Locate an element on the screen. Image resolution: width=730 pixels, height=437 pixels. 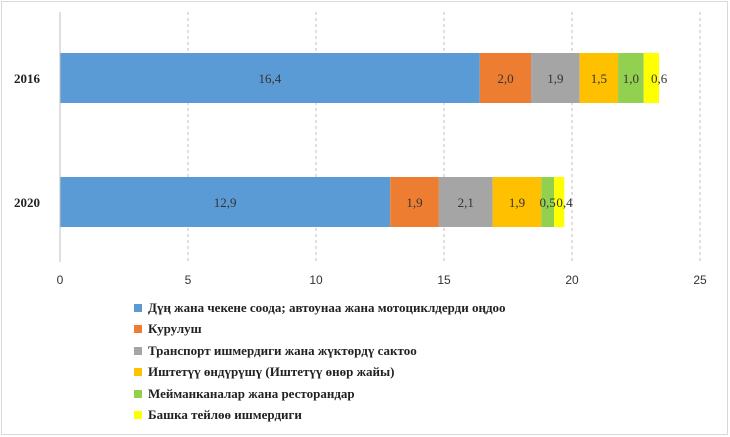
data-label-2016-series-4: 1,0 is located at coordinates (631, 78).